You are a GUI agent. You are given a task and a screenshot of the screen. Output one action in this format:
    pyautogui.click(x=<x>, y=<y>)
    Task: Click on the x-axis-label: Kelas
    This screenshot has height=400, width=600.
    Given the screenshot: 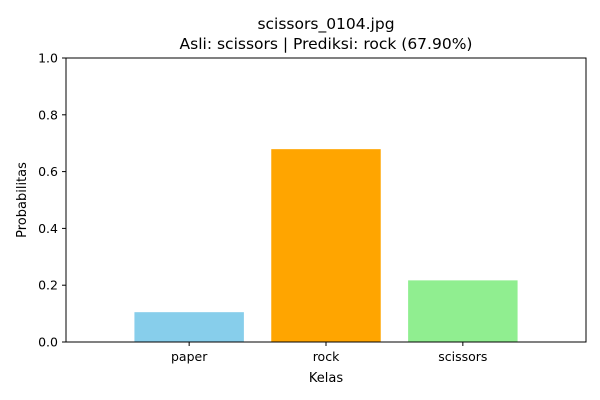 What is the action you would take?
    pyautogui.click(x=326, y=378)
    